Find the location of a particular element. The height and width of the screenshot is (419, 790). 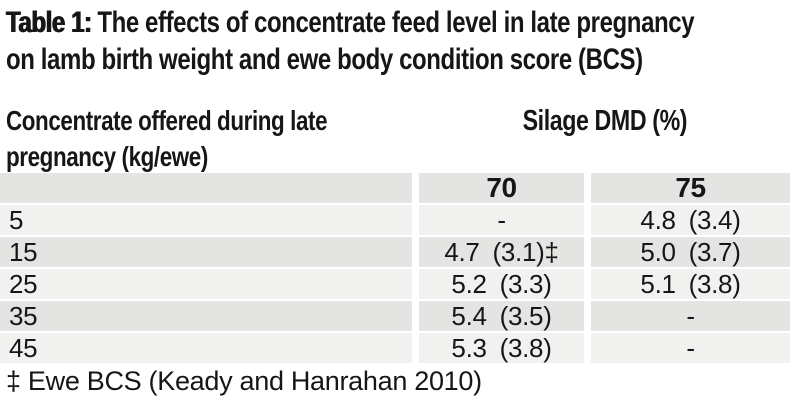

column-group-header-cell: Silage DMD (%) is located at coordinates (605, 139).